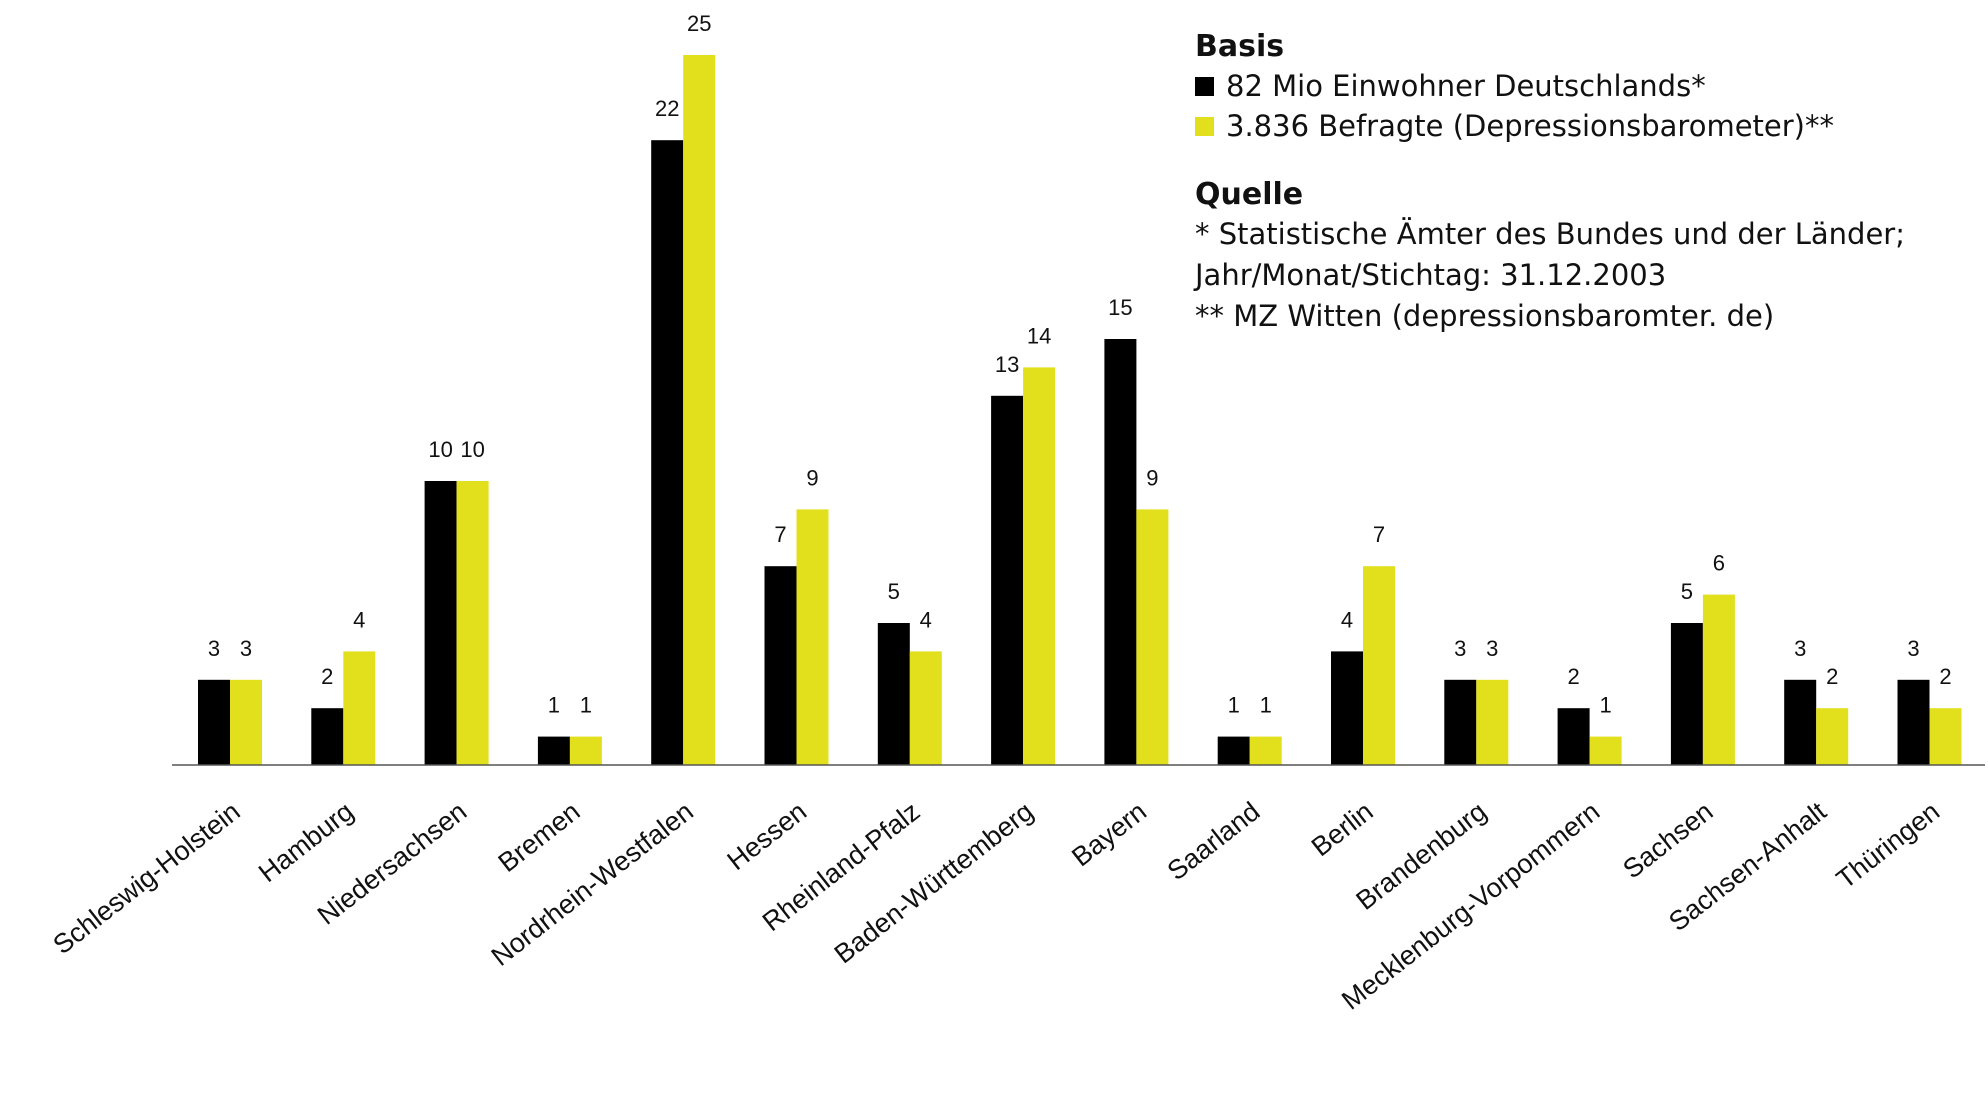  I want to click on value-label-population-5: 7, so click(780, 534).